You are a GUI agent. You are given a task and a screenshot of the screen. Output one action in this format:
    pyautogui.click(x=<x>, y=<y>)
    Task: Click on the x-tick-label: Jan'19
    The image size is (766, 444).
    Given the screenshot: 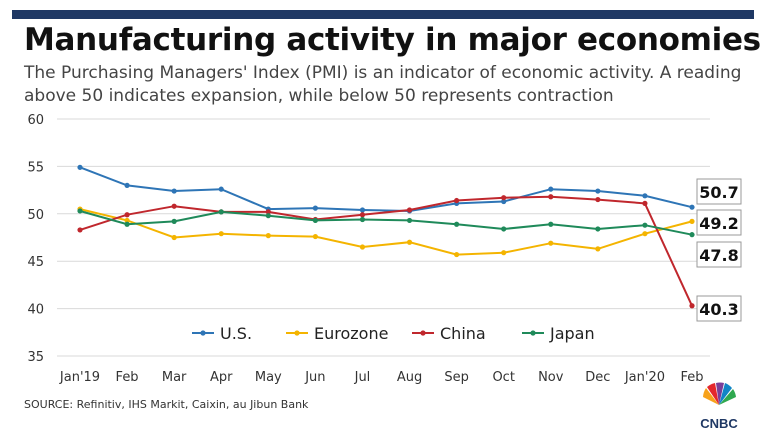 What is the action you would take?
    pyautogui.click(x=79, y=377)
    